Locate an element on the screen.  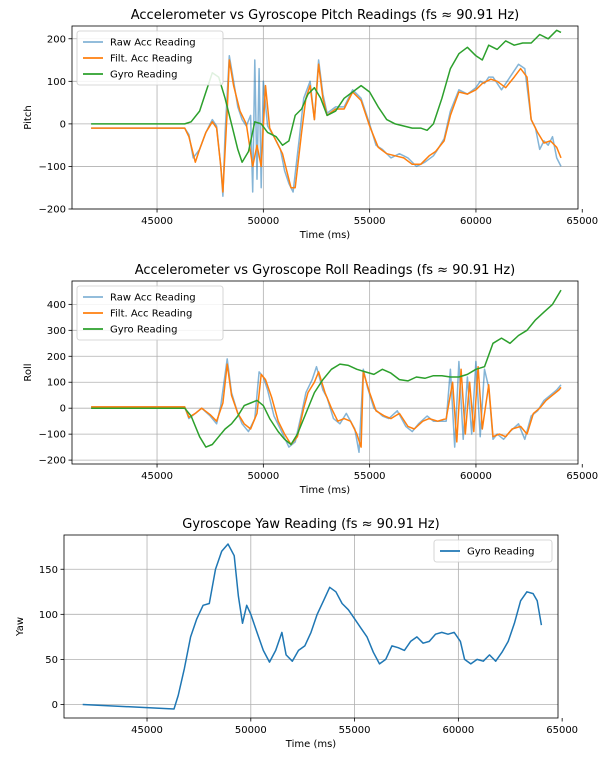
chart-title: Gyroscope Yaw Reading (fs ≈ 90.91 Hz) is located at coordinates (310, 524).